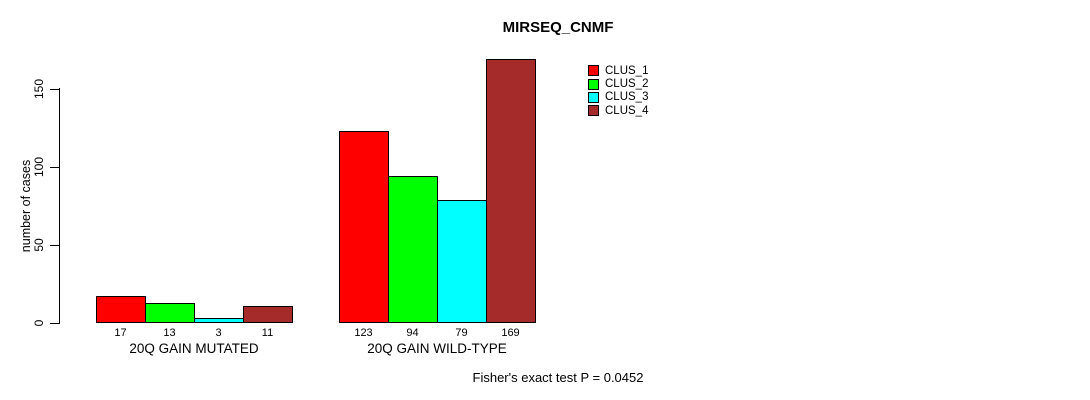  I want to click on annotation-text: Fisher's exact test P = 0.0452, so click(558, 377).